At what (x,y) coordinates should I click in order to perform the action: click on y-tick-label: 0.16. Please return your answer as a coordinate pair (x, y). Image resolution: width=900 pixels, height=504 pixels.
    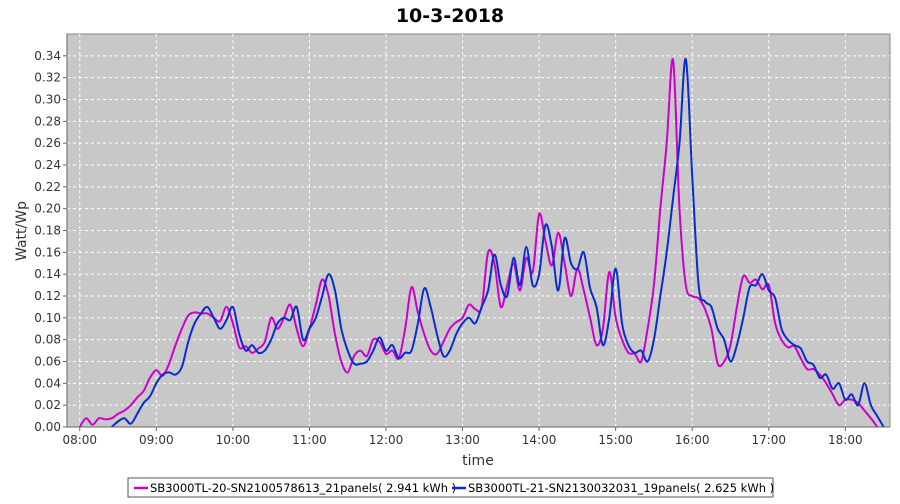
    Looking at the image, I should click on (47, 252).